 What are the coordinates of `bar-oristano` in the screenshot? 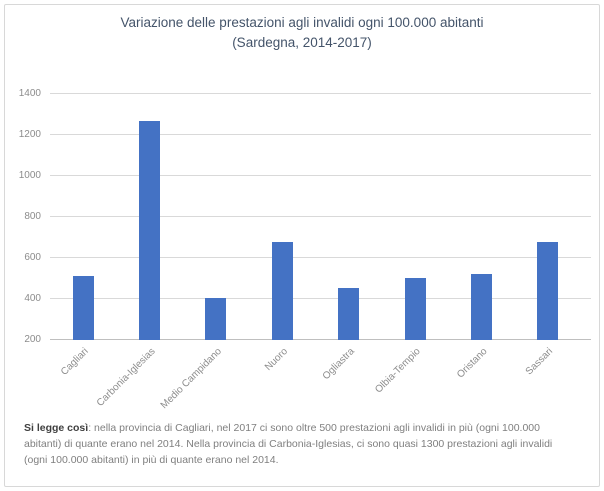 It's located at (481, 307).